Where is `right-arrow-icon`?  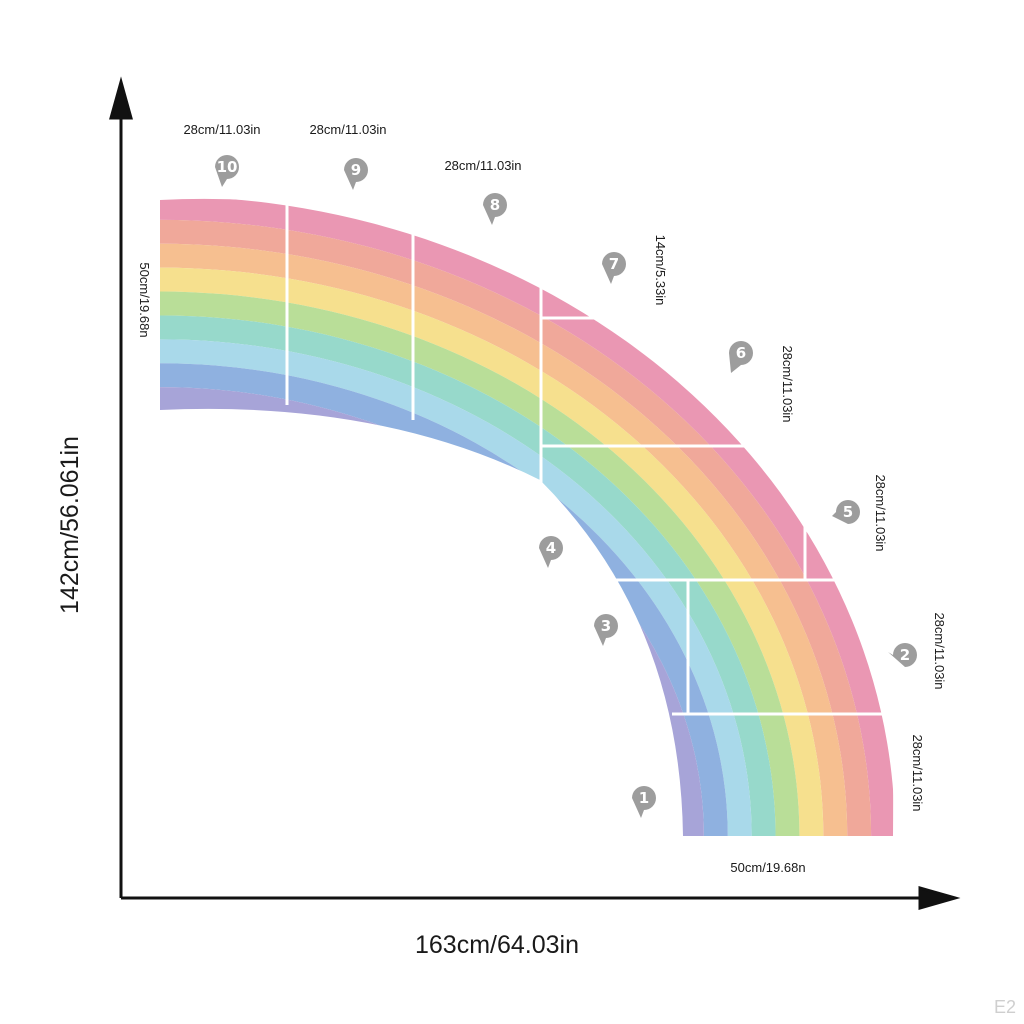
right-arrow-icon is located at coordinates (939, 898).